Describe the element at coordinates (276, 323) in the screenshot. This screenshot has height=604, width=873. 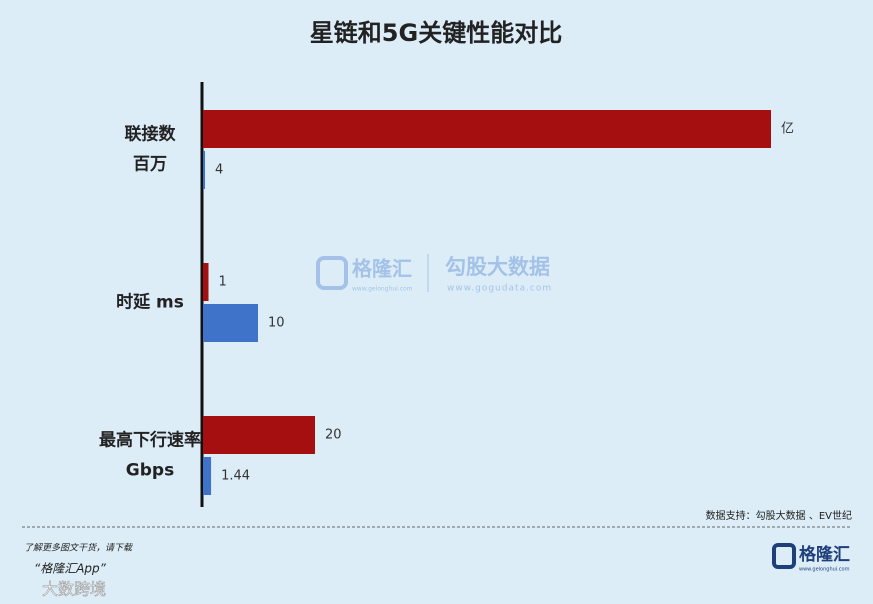
I see `value-label: 10` at that location.